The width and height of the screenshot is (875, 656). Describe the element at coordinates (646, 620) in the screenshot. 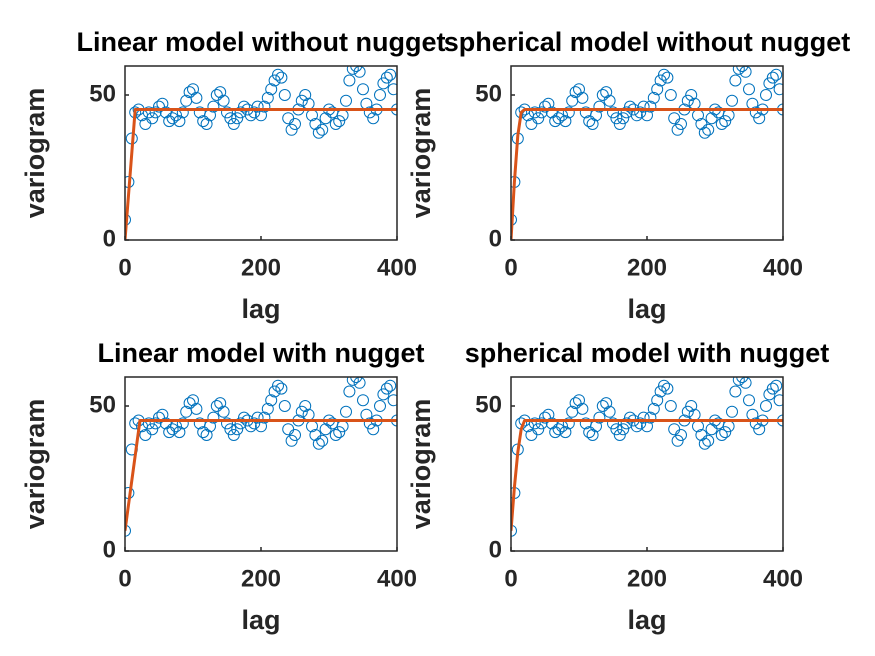

I see `x-axis-label: lag` at that location.